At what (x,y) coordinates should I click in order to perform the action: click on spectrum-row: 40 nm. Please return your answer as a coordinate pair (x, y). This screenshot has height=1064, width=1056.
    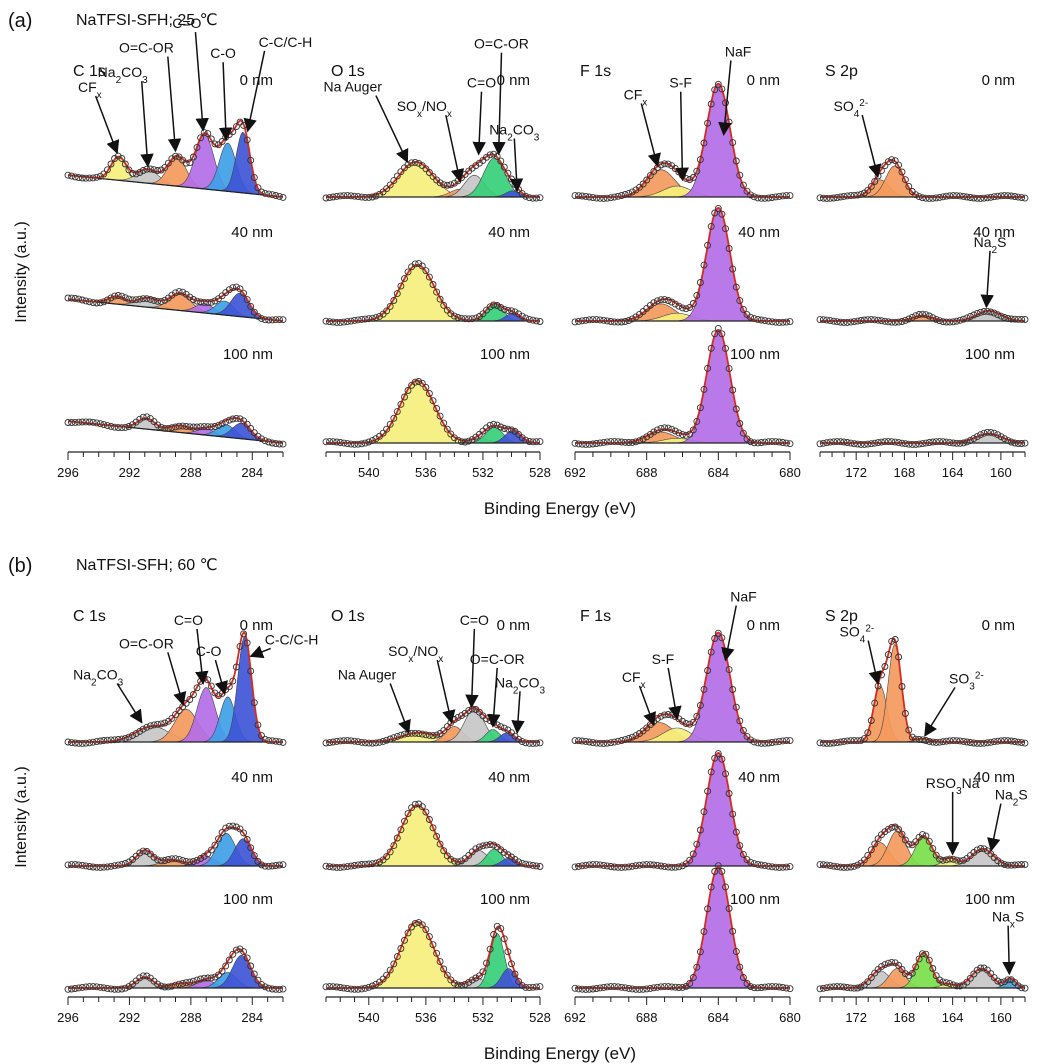
    Looking at the image, I should click on (682, 810).